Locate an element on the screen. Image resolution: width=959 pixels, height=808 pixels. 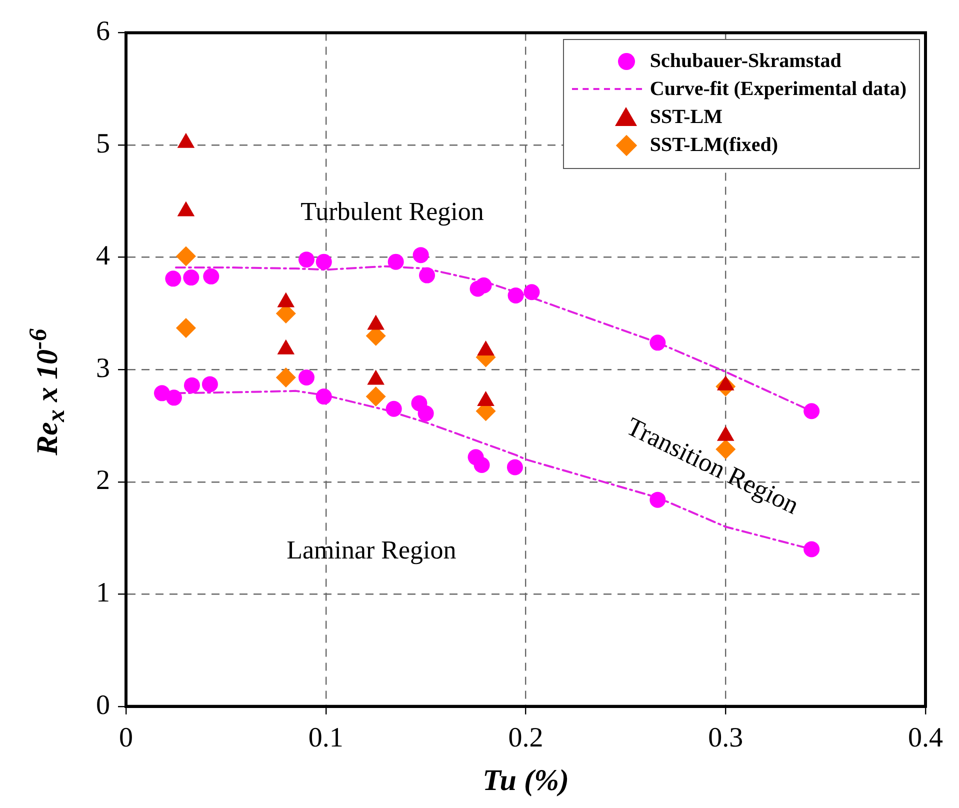
y-tick-label: 2 is located at coordinates (103, 480).